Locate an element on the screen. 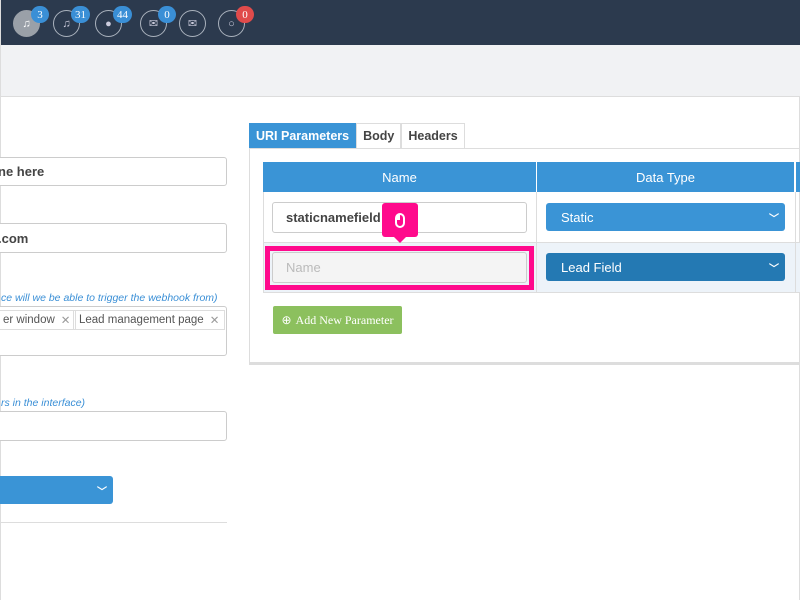 The image size is (800, 600). audio-file-icon: ♫ 3 is located at coordinates (31, 21).